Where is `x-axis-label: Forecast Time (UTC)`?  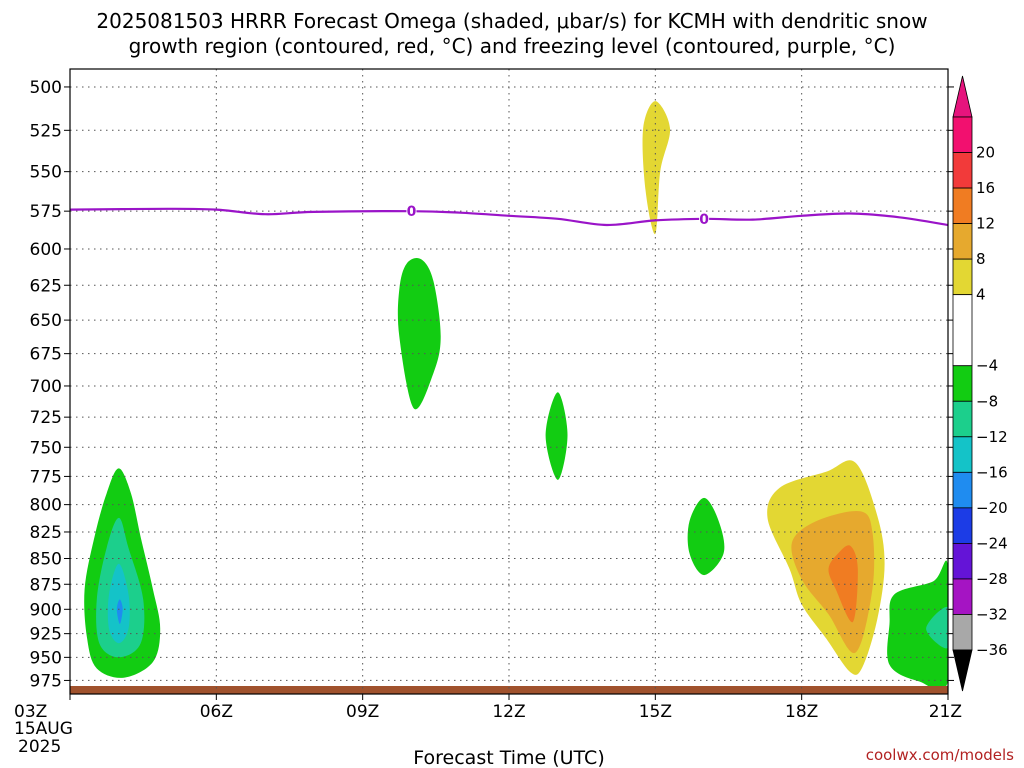 x-axis-label: Forecast Time (UTC) is located at coordinates (508, 757).